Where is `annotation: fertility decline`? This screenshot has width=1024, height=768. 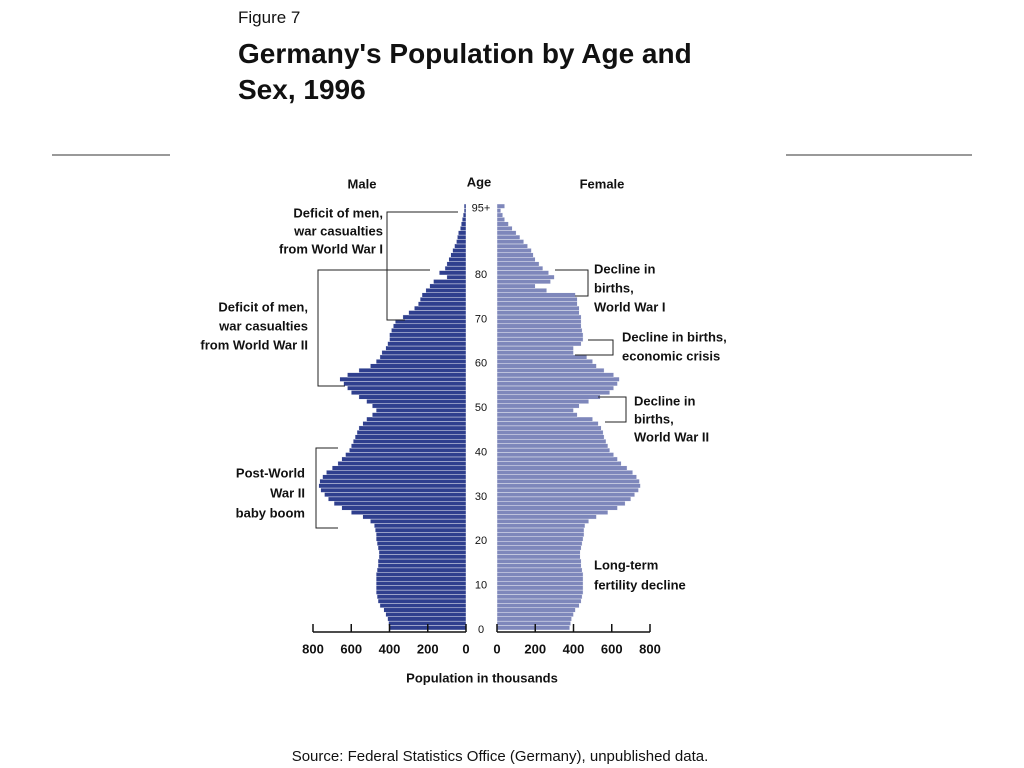 annotation: fertility decline is located at coordinates (640, 584).